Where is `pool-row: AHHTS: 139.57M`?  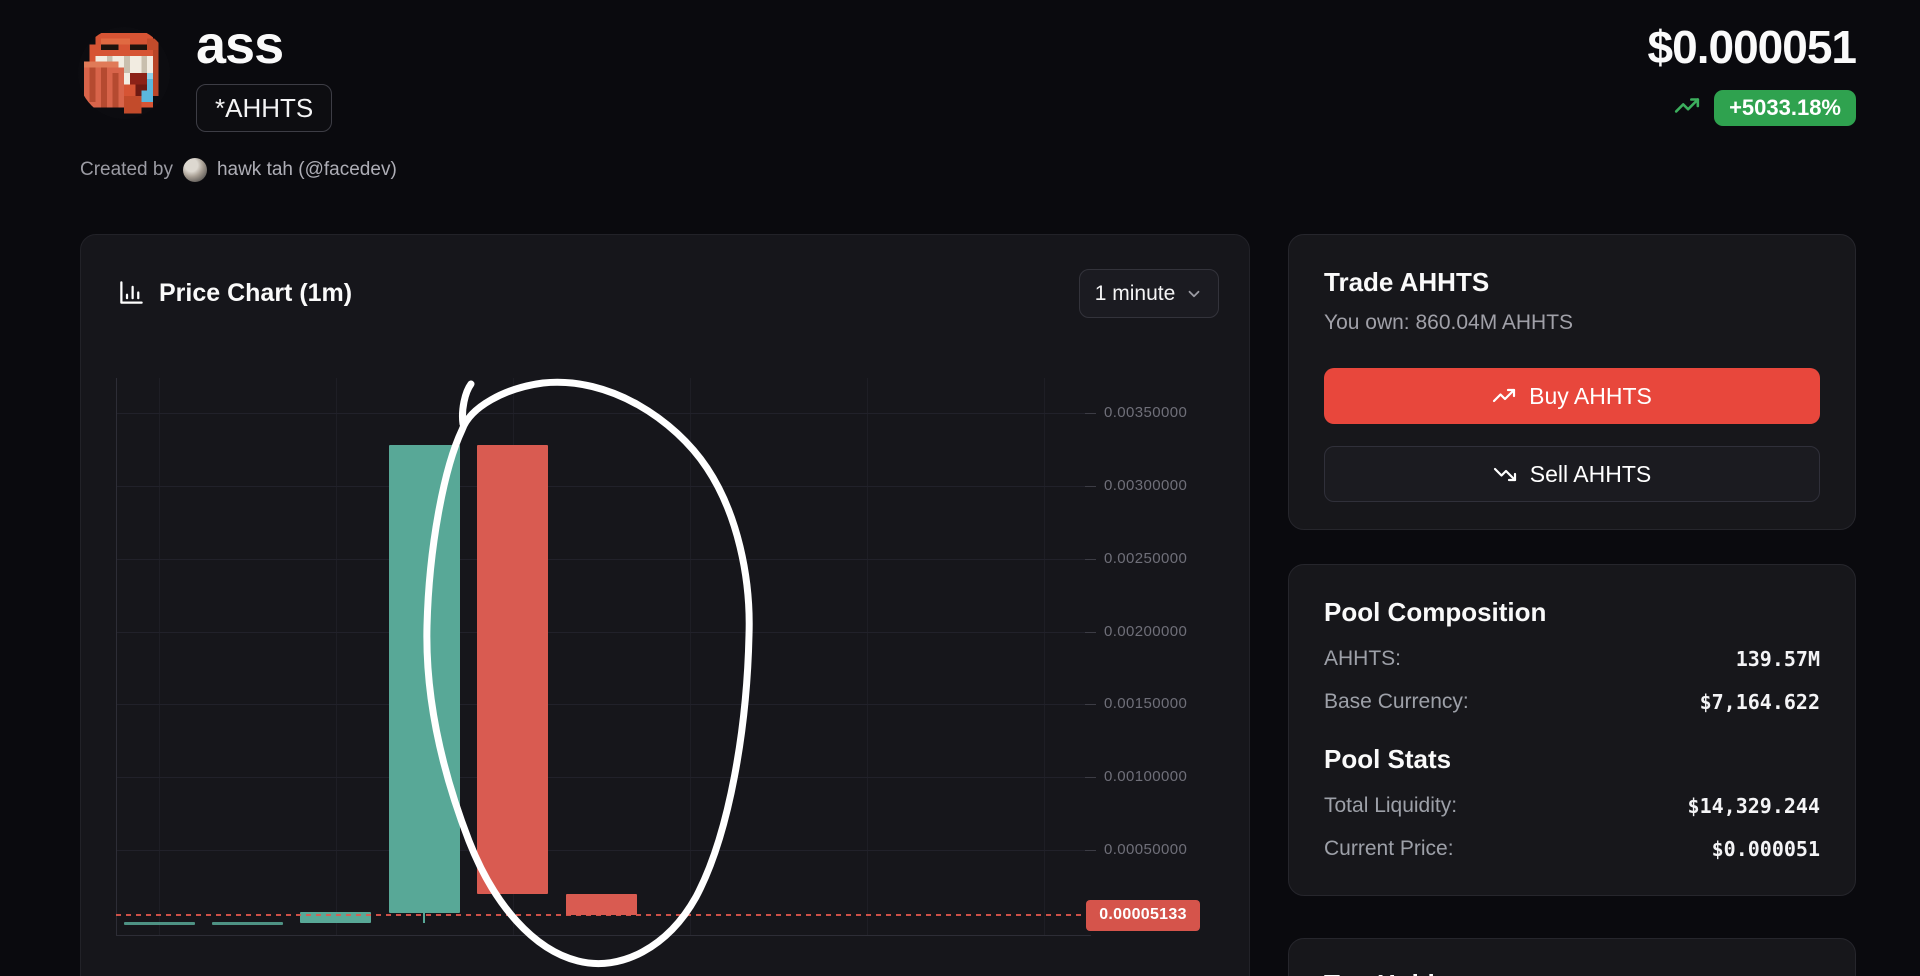
pool-row: AHHTS: 139.57M is located at coordinates (1572, 659).